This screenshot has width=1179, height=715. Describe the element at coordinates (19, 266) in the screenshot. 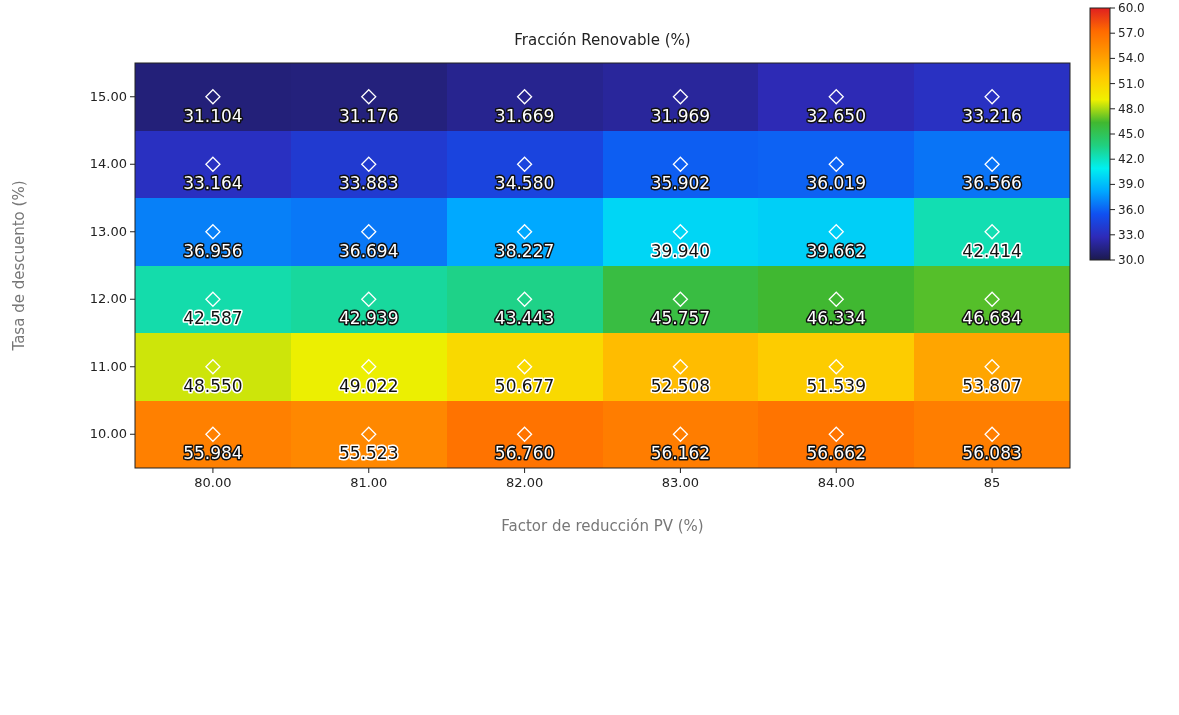

I see `y-axis-title: Tasa de descuento (%)` at that location.